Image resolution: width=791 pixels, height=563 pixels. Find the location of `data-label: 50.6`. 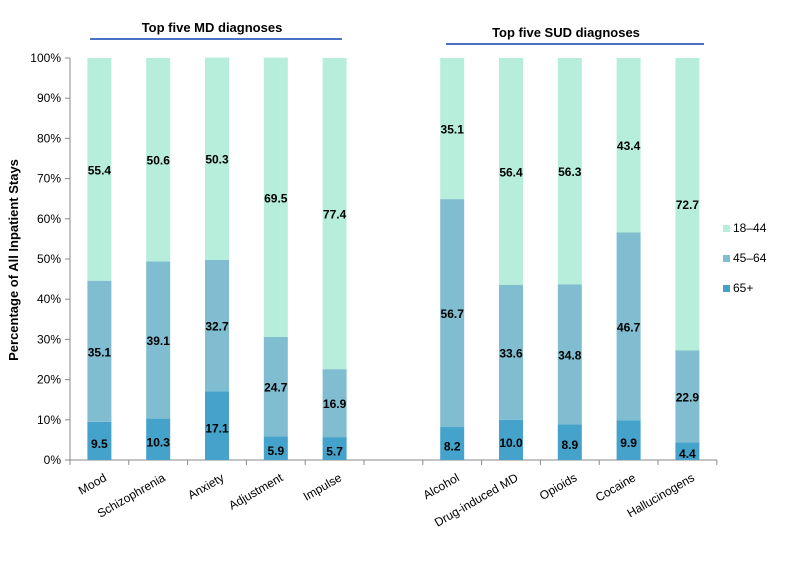

data-label: 50.6 is located at coordinates (159, 161).